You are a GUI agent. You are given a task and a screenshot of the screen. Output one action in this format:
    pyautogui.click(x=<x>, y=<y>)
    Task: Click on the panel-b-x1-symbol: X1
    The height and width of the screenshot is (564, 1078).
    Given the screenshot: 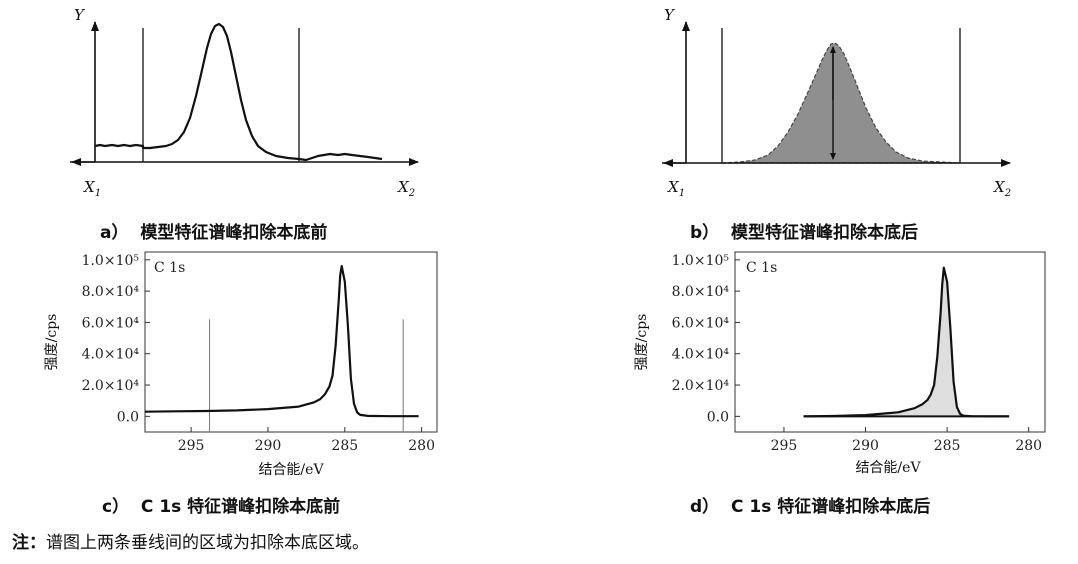 What is the action you would take?
    pyautogui.click(x=676, y=188)
    